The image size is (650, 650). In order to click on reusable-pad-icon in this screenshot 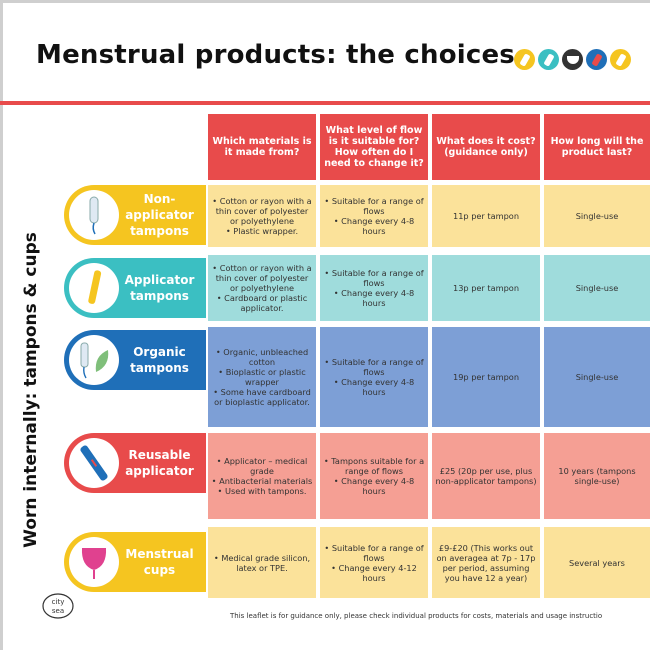, I will do `click(596, 59)`.